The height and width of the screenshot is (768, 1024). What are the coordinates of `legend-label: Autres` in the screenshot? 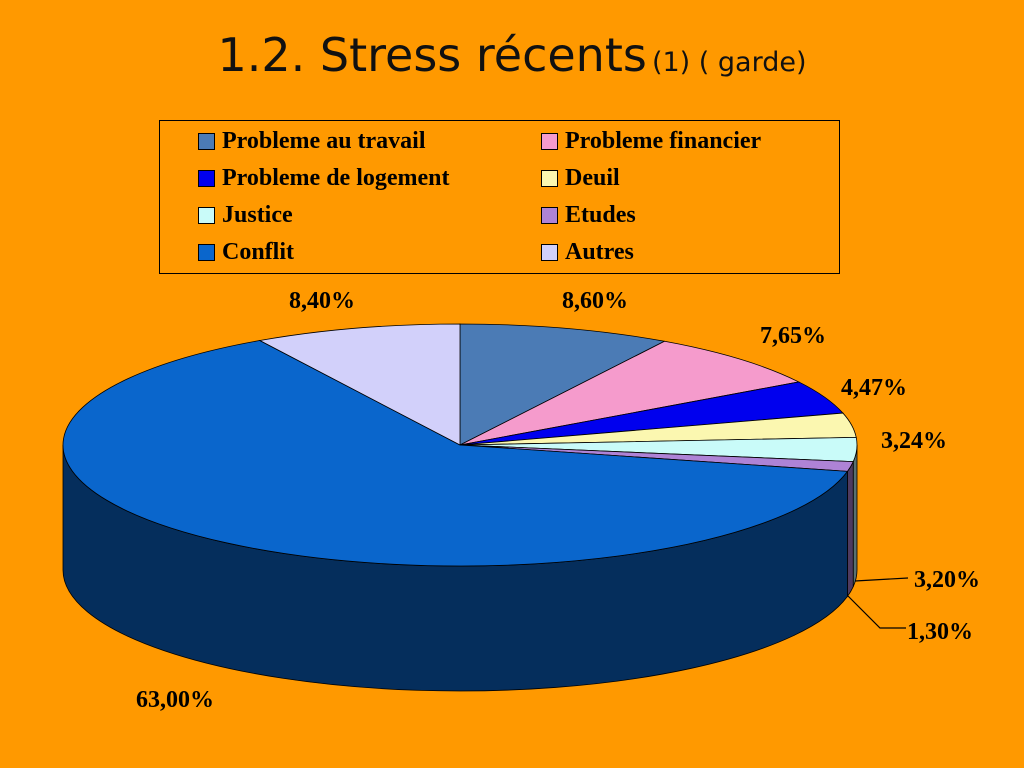 It's located at (599, 251).